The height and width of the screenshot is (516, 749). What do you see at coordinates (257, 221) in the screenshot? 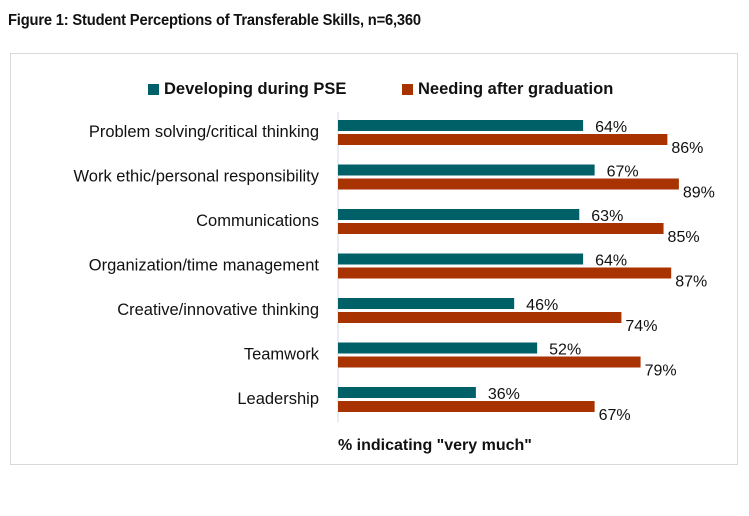
I see `category-label: Communications` at bounding box center [257, 221].